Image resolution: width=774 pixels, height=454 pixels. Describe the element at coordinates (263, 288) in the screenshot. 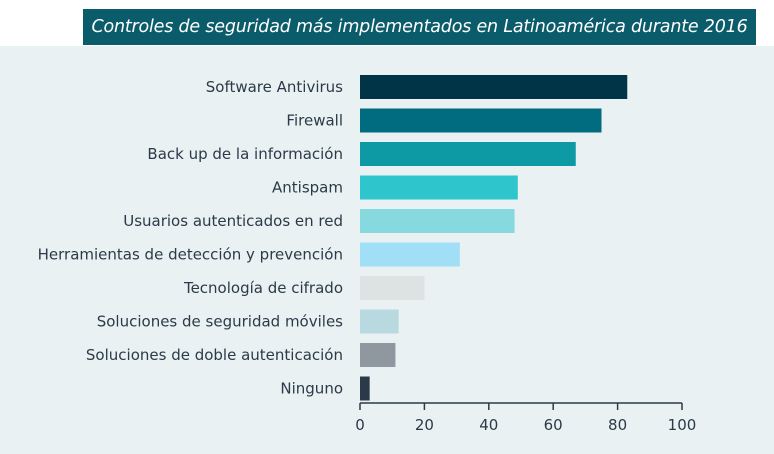

I see `category-label: Tecnología de cifrado` at that location.